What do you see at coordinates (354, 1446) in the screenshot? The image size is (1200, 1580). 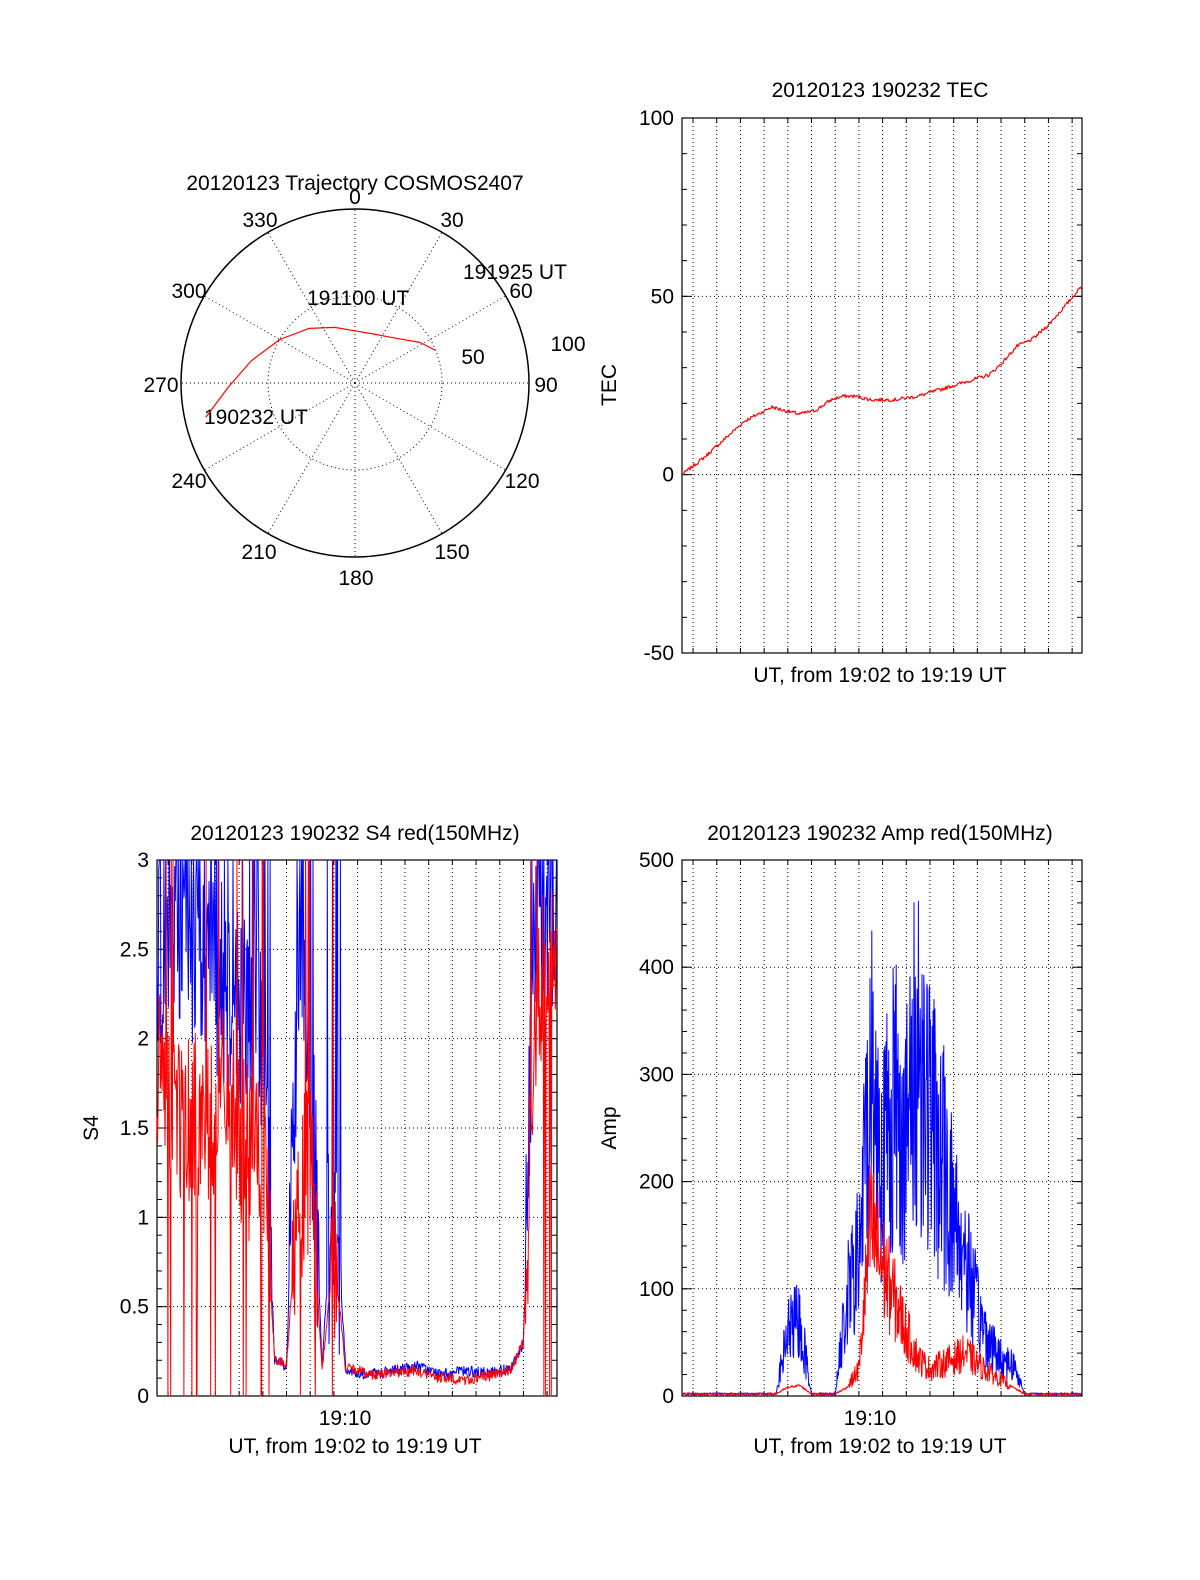 I see `s4-xlabel: UT, from 19:02 to 19:19 UT` at bounding box center [354, 1446].